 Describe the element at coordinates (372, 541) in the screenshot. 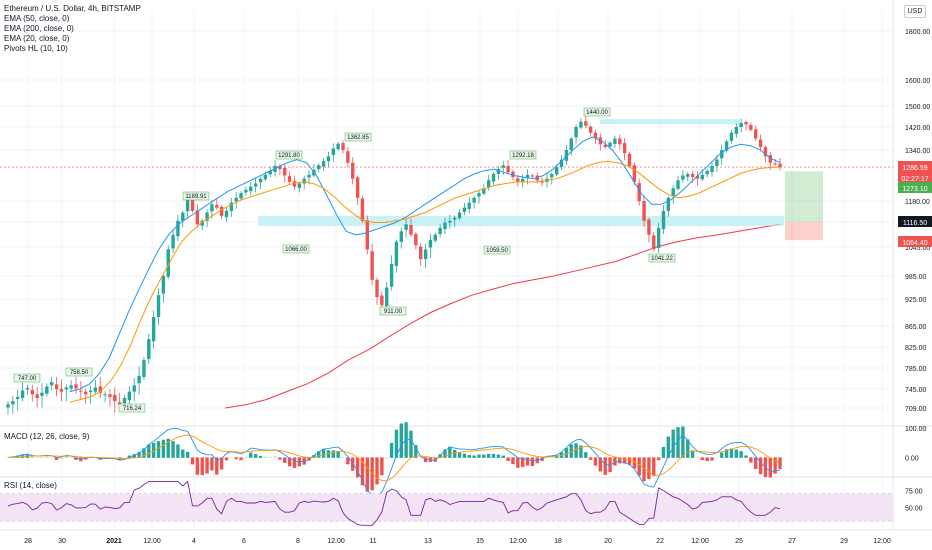

I see `time-tick-label: 11` at that location.